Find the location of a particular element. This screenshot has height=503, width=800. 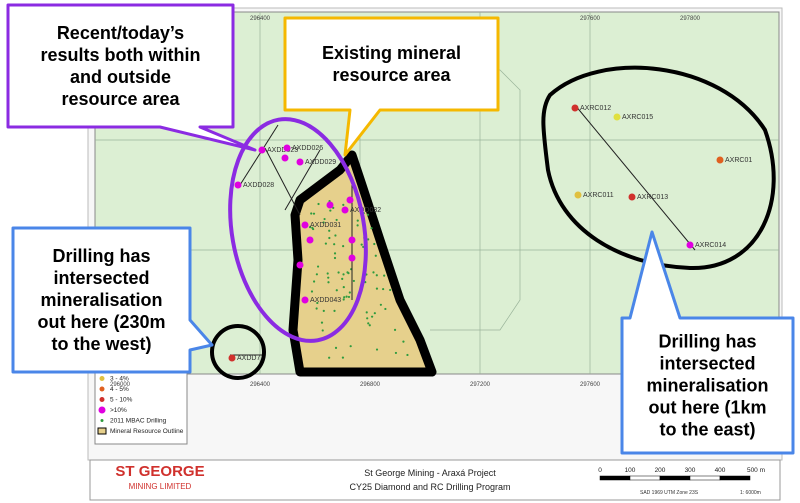

hole-label: AXRC013 is located at coordinates (652, 197).